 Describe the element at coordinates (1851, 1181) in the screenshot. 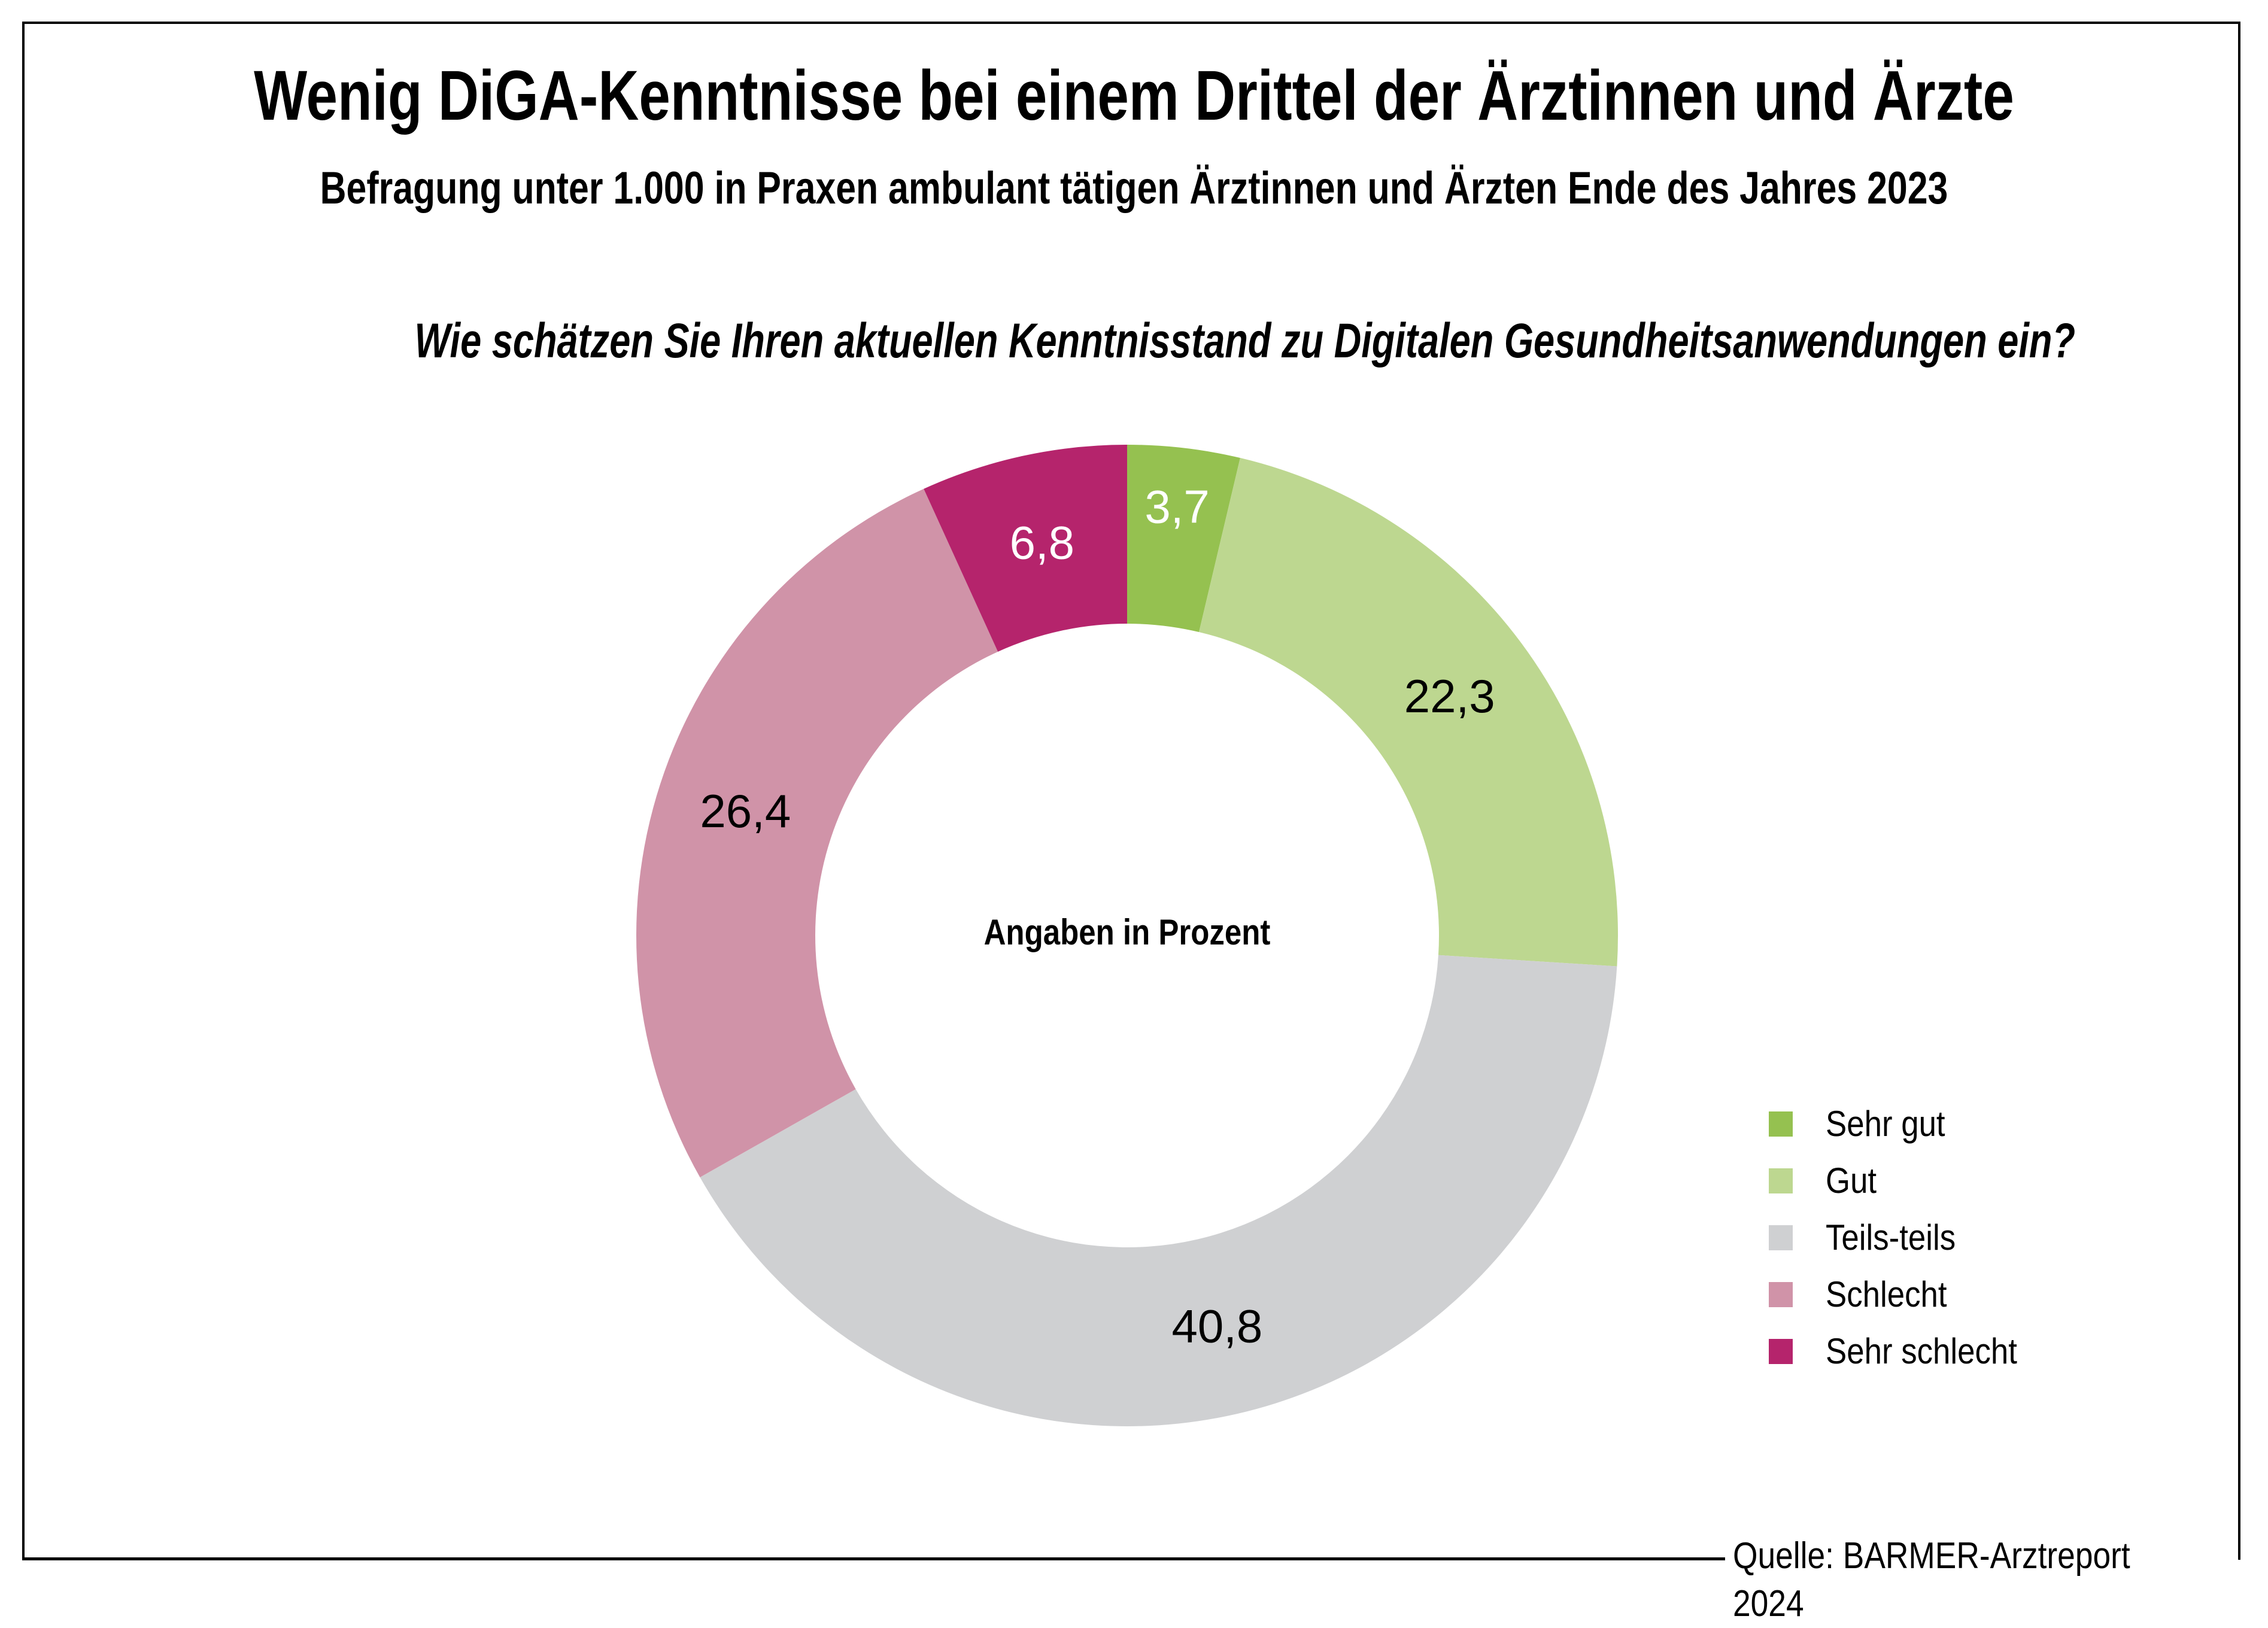

I see `legend-label: Gut` at that location.